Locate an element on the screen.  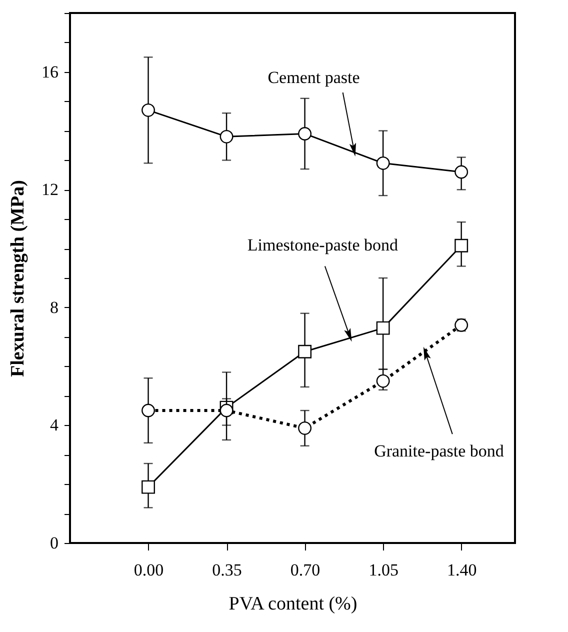
x-tick-label: 0.70 is located at coordinates (305, 570).